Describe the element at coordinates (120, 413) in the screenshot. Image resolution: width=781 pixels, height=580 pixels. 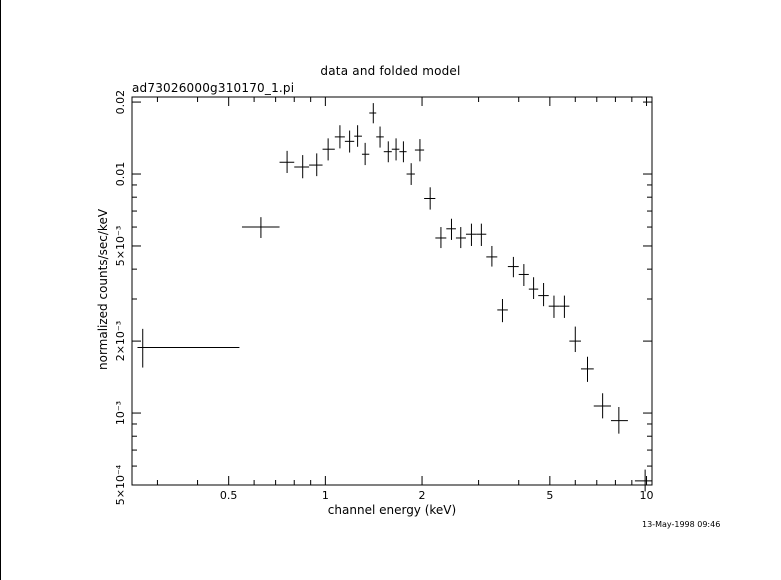
I see `y-tick-label: 10⁻³` at that location.